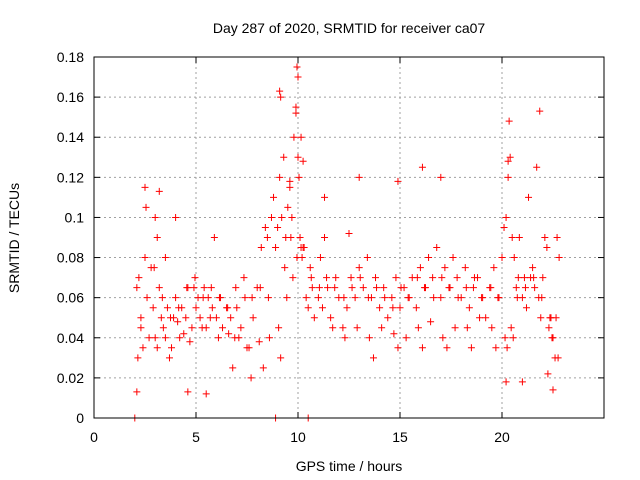 The width and height of the screenshot is (640, 480). What do you see at coordinates (70, 97) in the screenshot?
I see `y-tick-label: 0.16` at bounding box center [70, 97].